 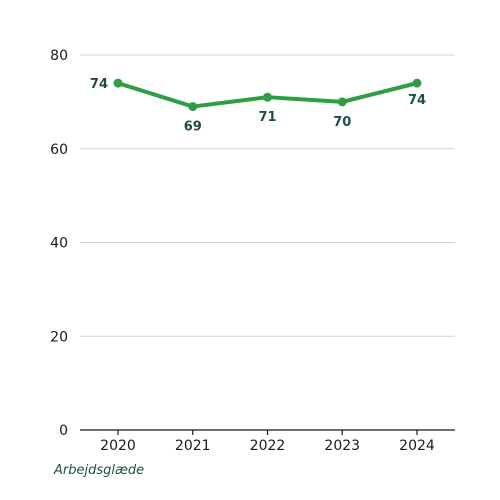 I want to click on x-axis-ticks: 2020 2021 2022 2023 2024, so click(x=267, y=442).